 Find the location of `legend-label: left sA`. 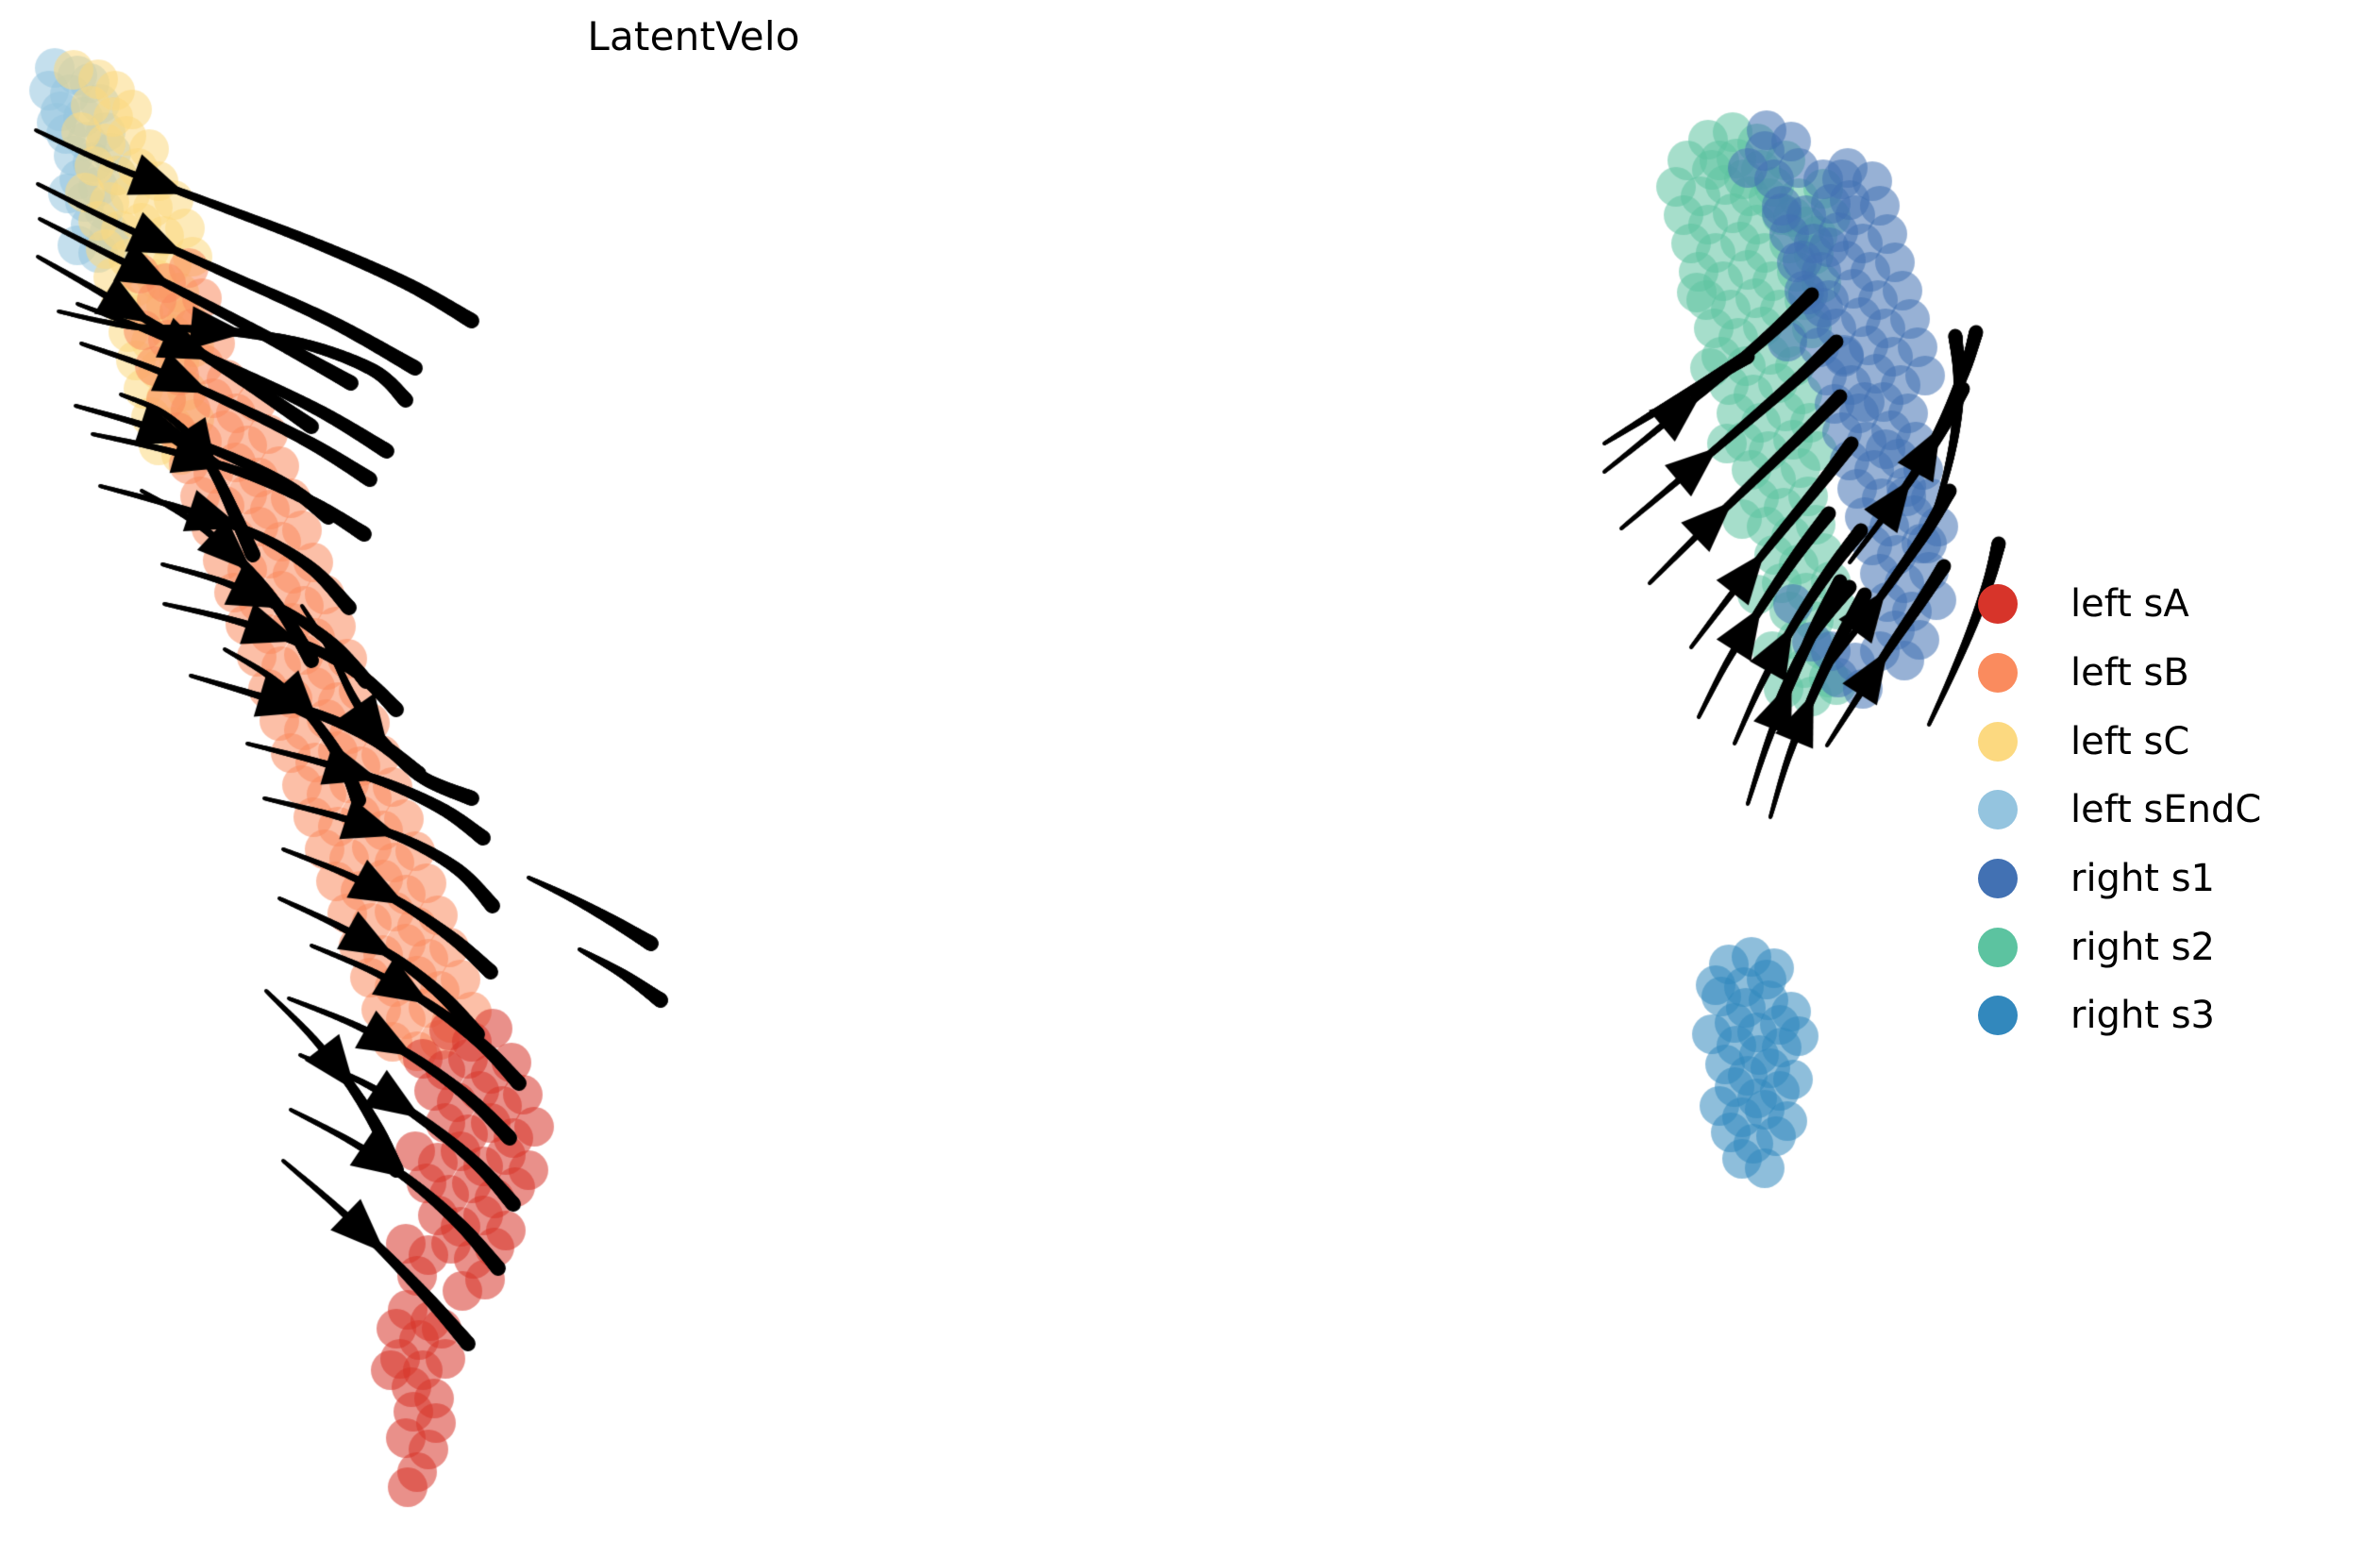

legend-label: left sA is located at coordinates (2129, 604).